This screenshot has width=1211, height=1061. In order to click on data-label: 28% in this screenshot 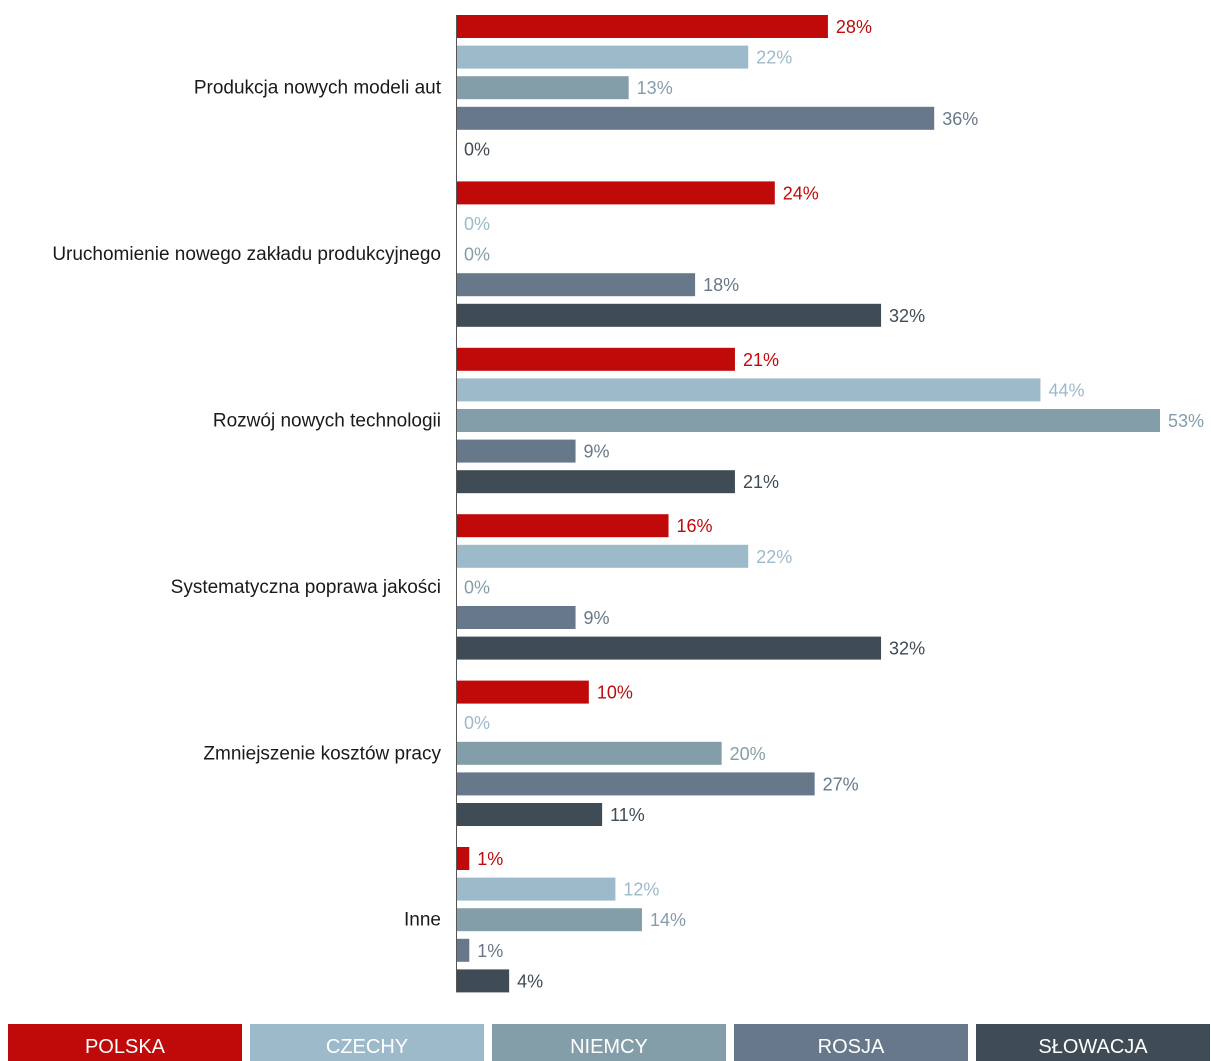, I will do `click(854, 27)`.